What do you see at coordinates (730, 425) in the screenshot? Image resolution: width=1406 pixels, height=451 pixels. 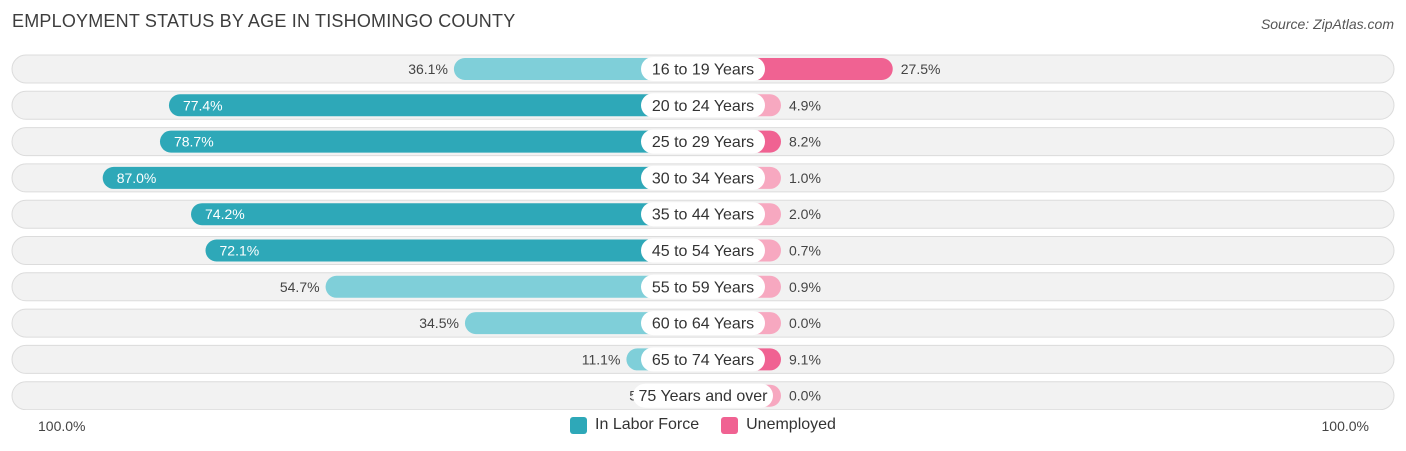 I see `legend-swatch-unemployed` at bounding box center [730, 425].